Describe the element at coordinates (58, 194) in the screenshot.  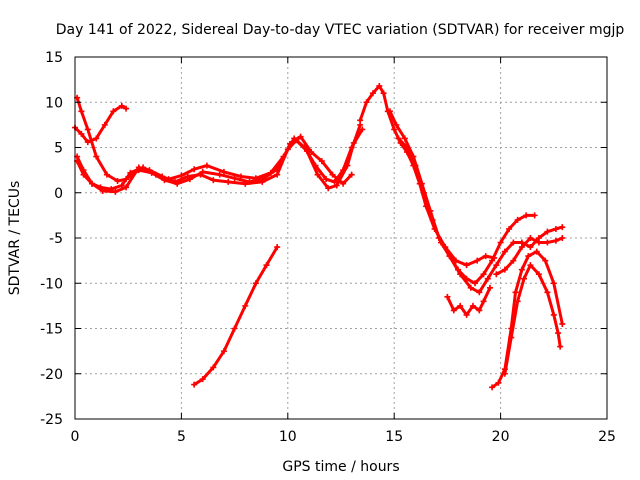
I see `y-tick-label: 0` at that location.